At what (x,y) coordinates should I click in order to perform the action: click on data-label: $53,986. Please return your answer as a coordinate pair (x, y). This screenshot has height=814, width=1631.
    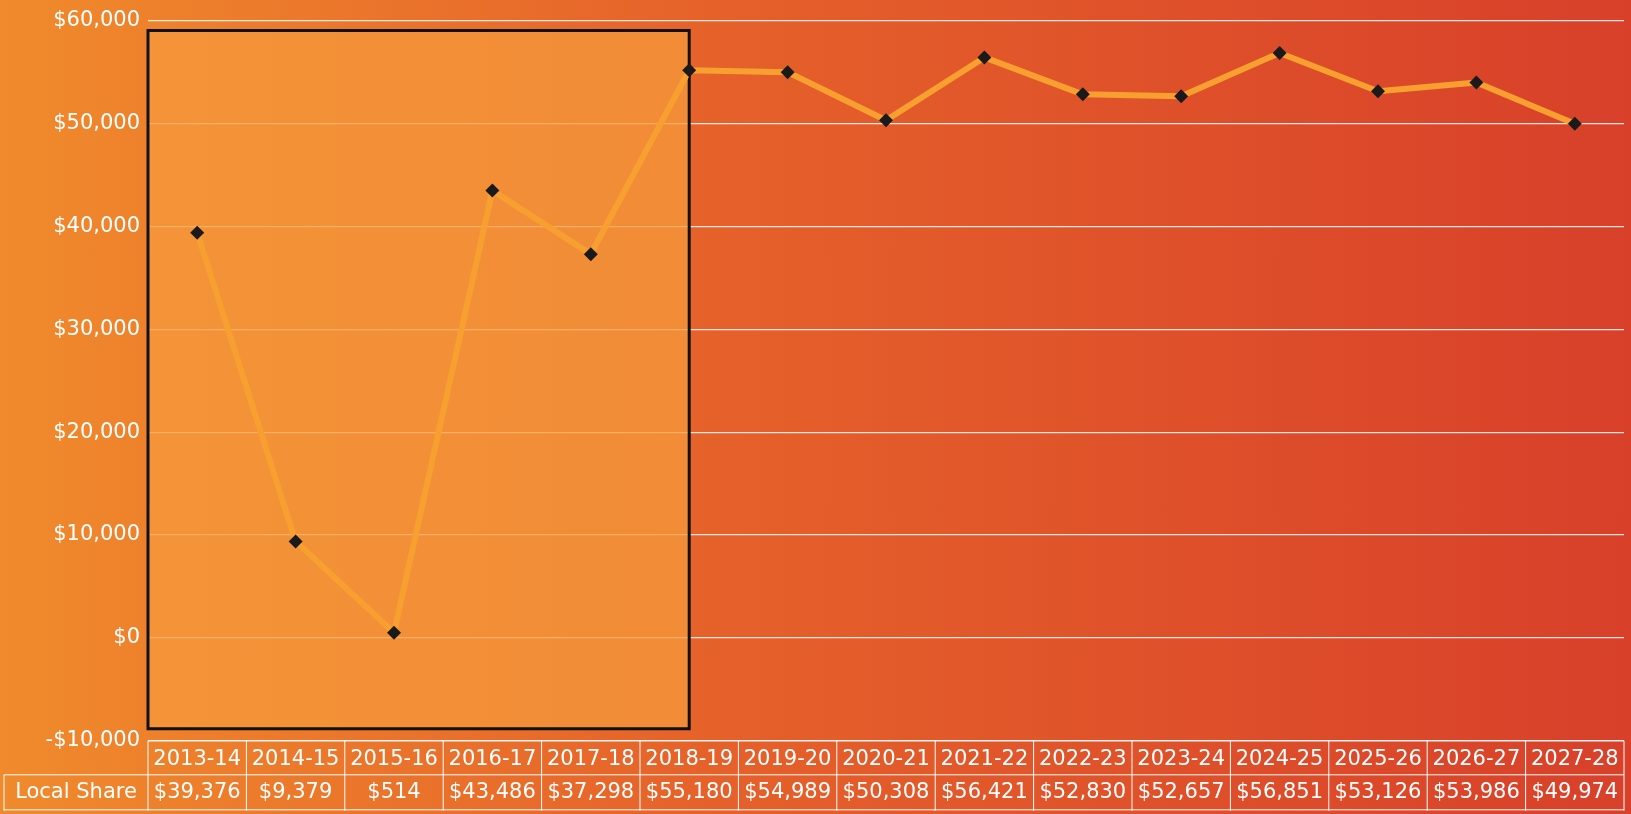
    Looking at the image, I should click on (1476, 791).